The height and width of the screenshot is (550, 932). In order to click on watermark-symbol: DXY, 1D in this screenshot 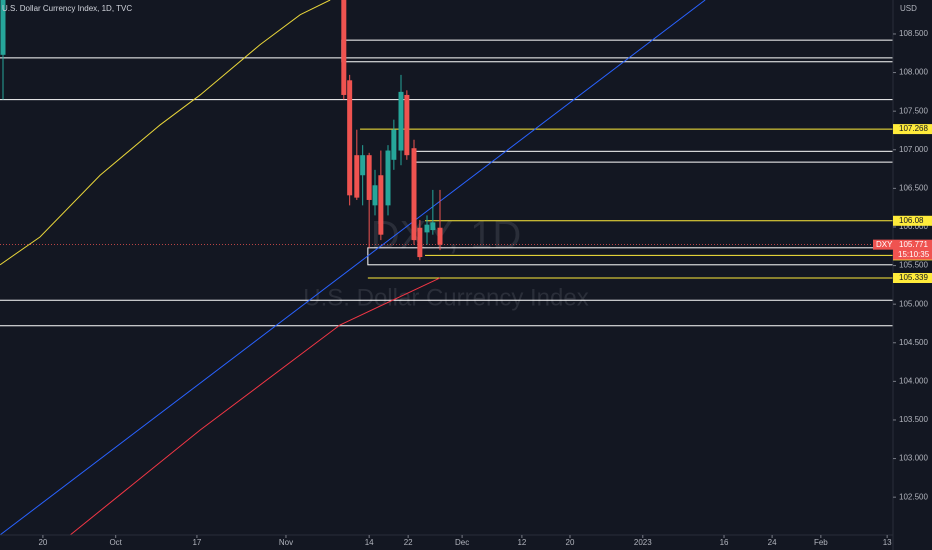, I will do `click(446, 236)`.